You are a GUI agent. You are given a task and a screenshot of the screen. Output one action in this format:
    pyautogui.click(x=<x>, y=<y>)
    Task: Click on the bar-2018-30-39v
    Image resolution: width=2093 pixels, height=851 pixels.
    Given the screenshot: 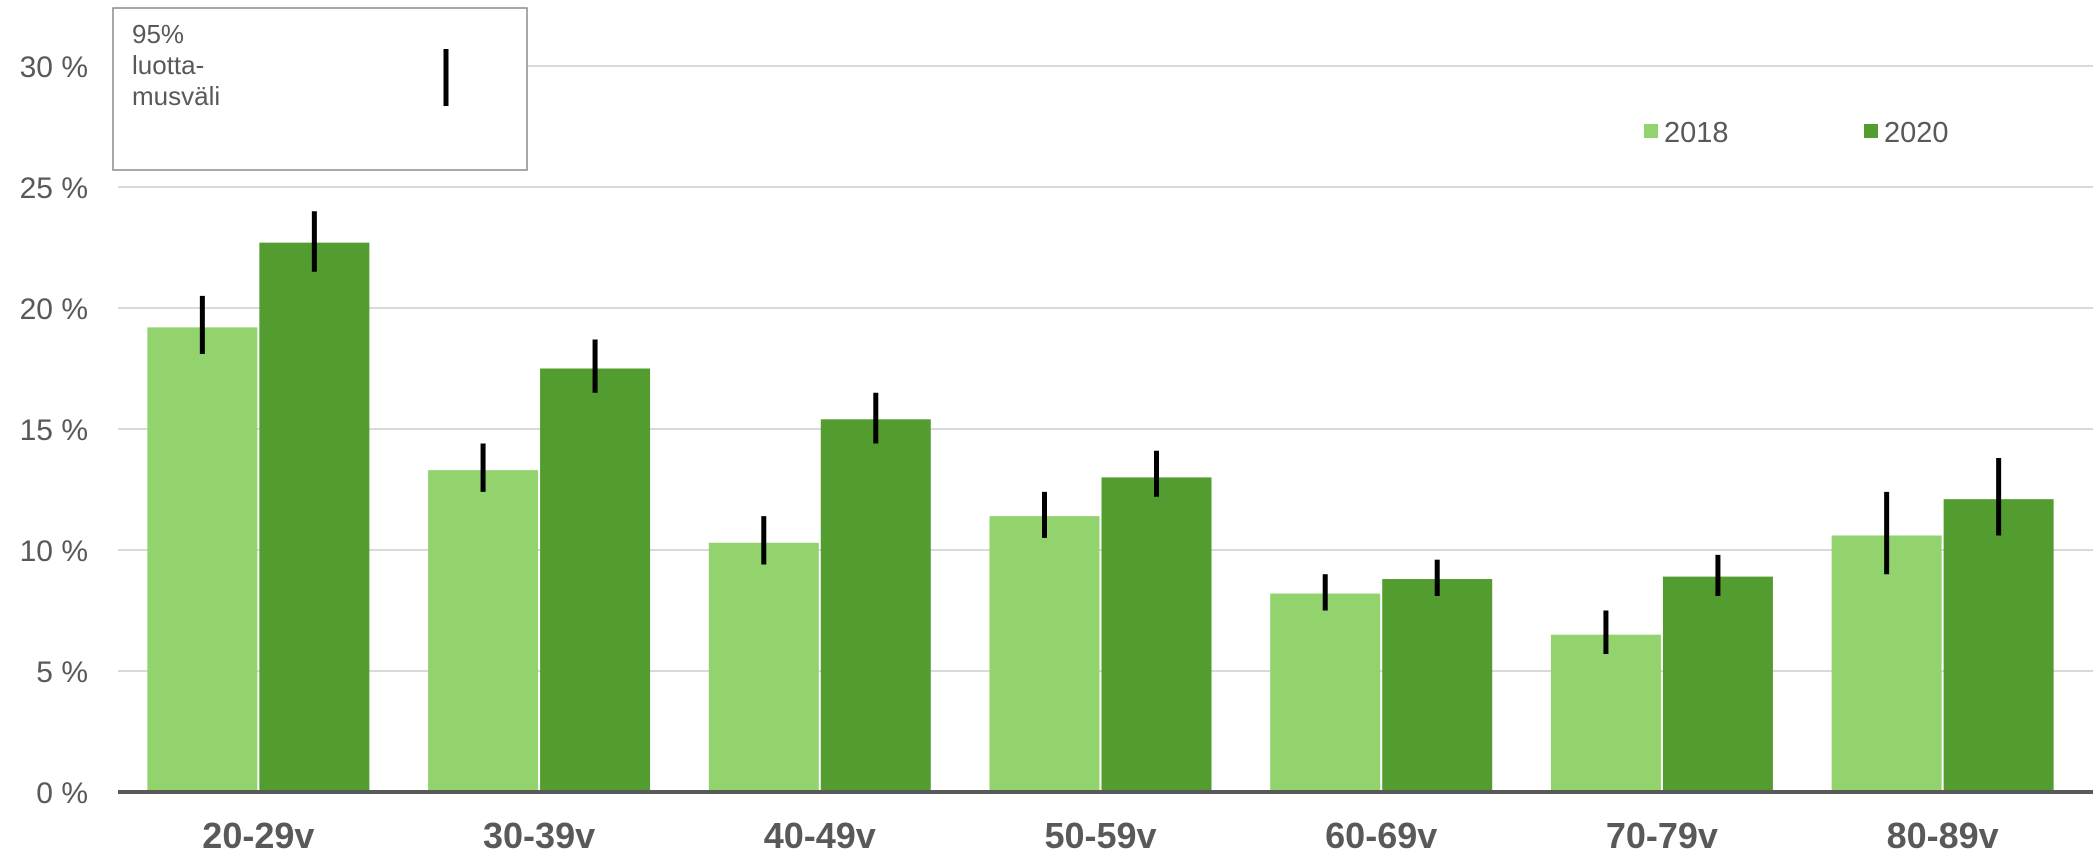 What is the action you would take?
    pyautogui.click(x=483, y=631)
    